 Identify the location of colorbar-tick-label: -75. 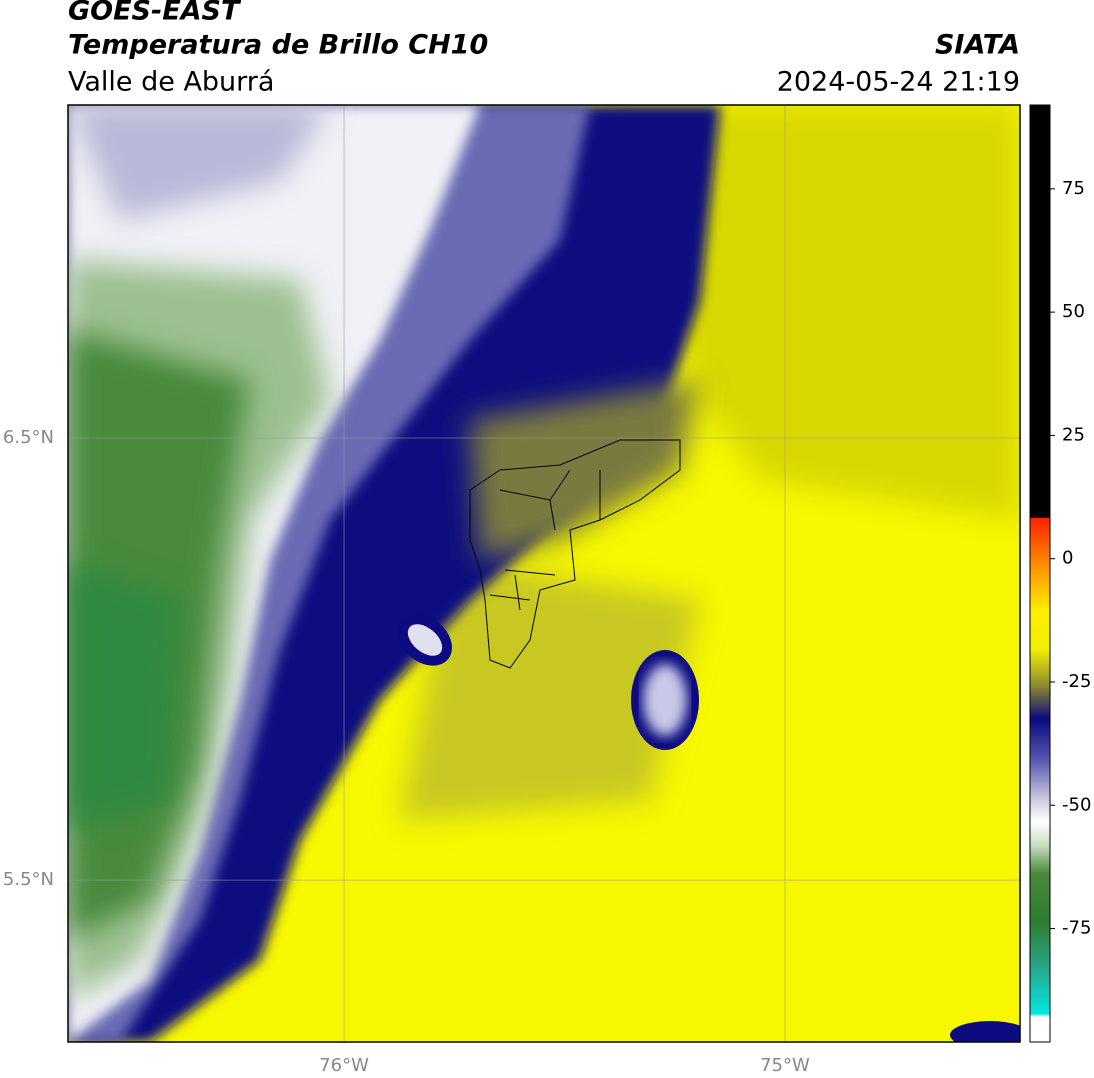
(1076, 928).